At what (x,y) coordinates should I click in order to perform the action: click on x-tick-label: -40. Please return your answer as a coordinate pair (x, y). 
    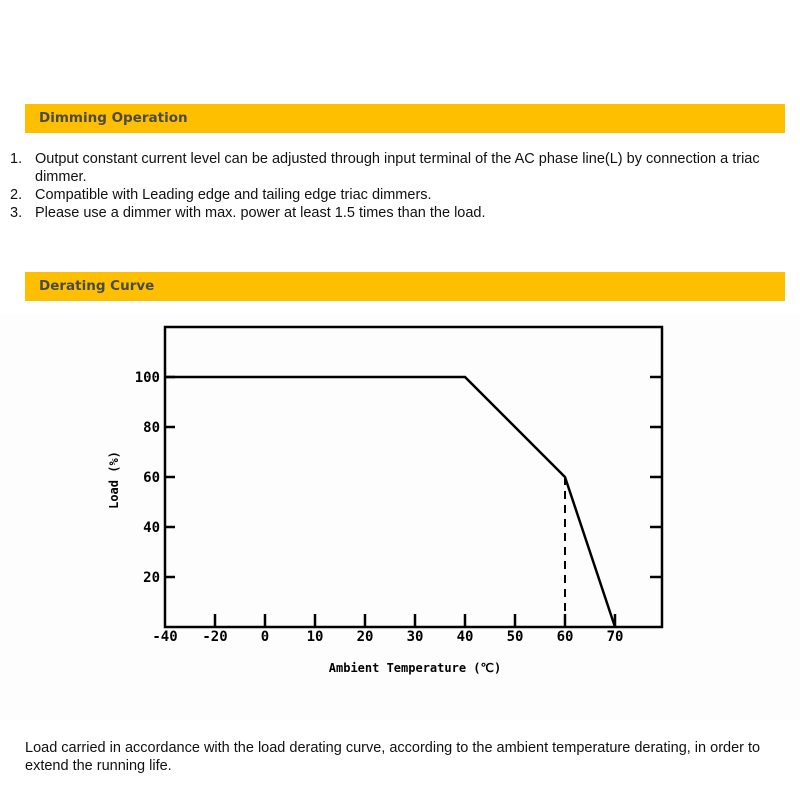
    Looking at the image, I should click on (164, 637).